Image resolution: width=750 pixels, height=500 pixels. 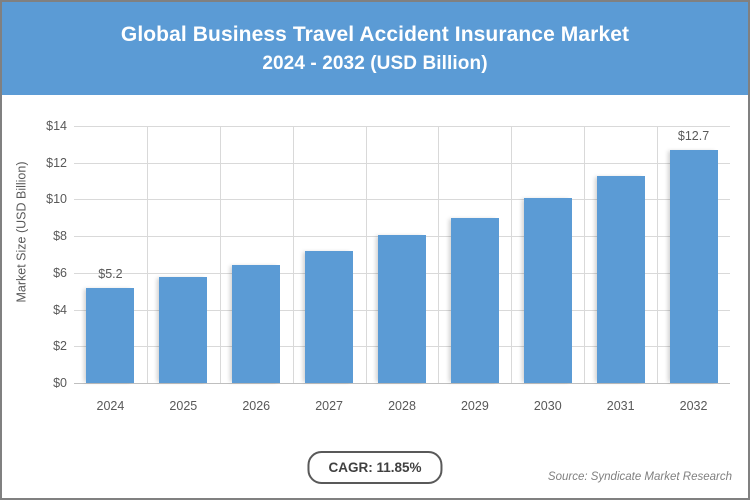 What do you see at coordinates (639, 477) in the screenshot?
I see `source-attribution: Source: Syndicate Market Research` at bounding box center [639, 477].